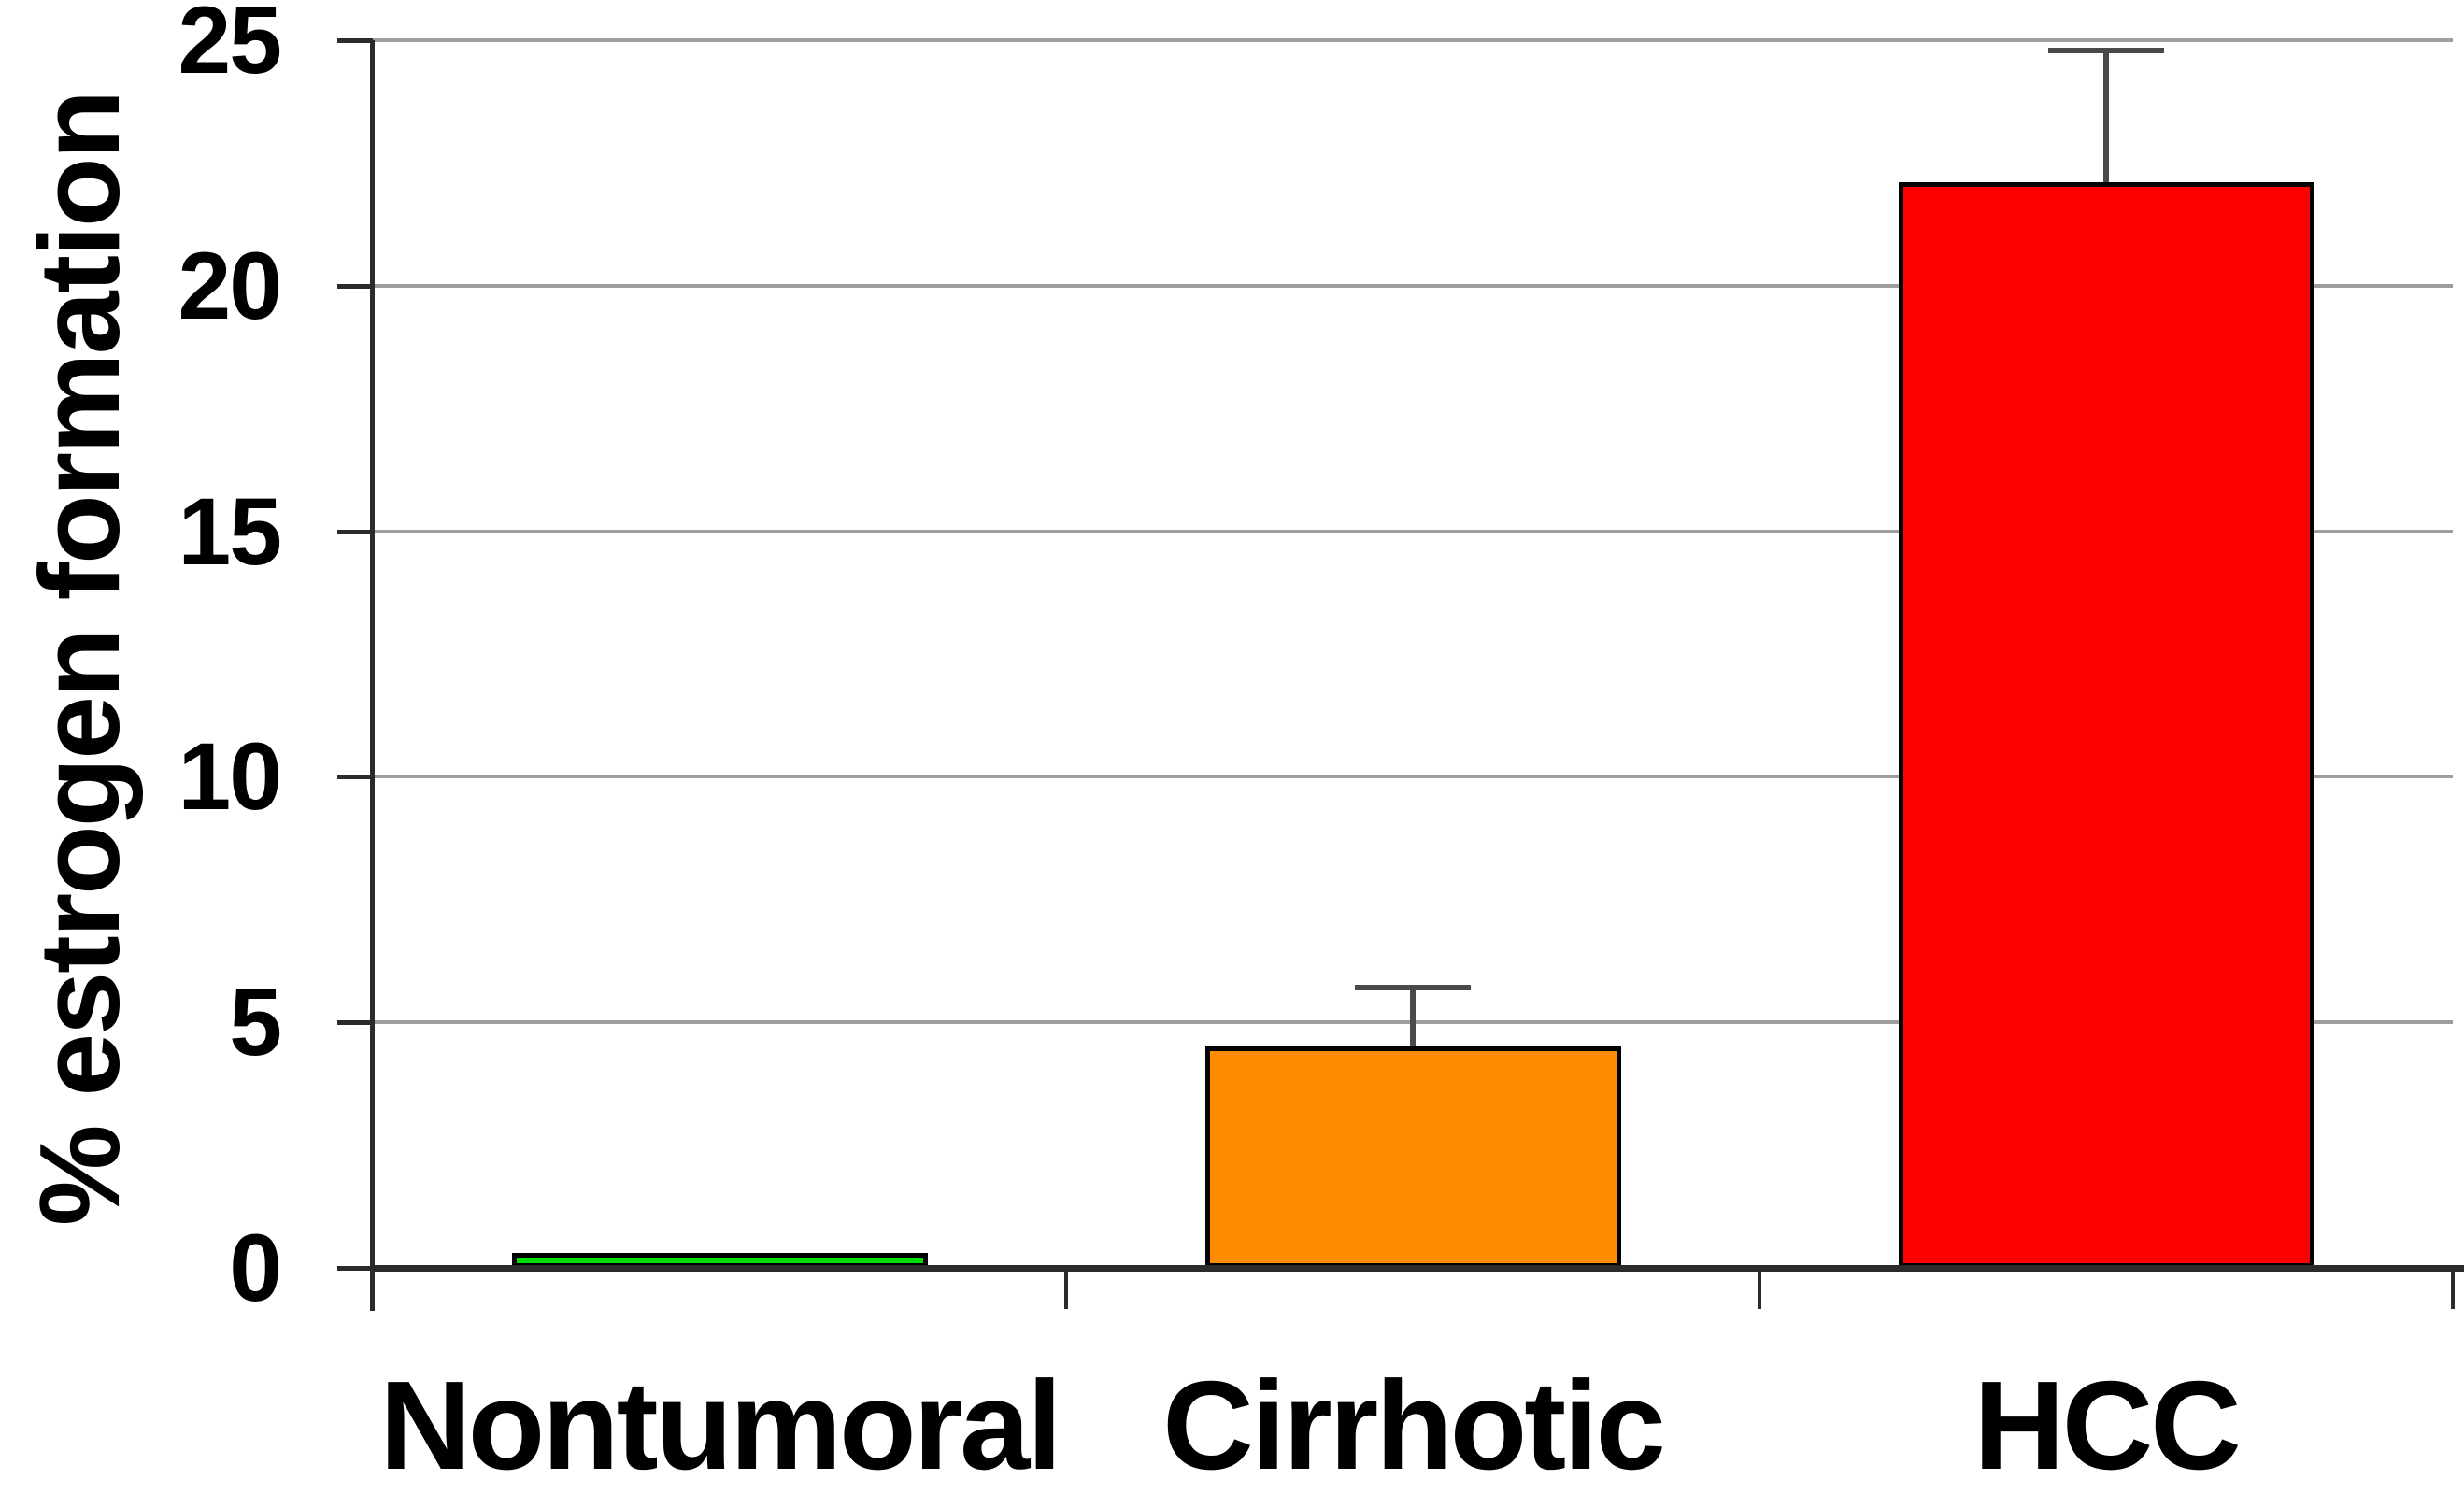  I want to click on y-tick-label: 20, so click(230, 286).